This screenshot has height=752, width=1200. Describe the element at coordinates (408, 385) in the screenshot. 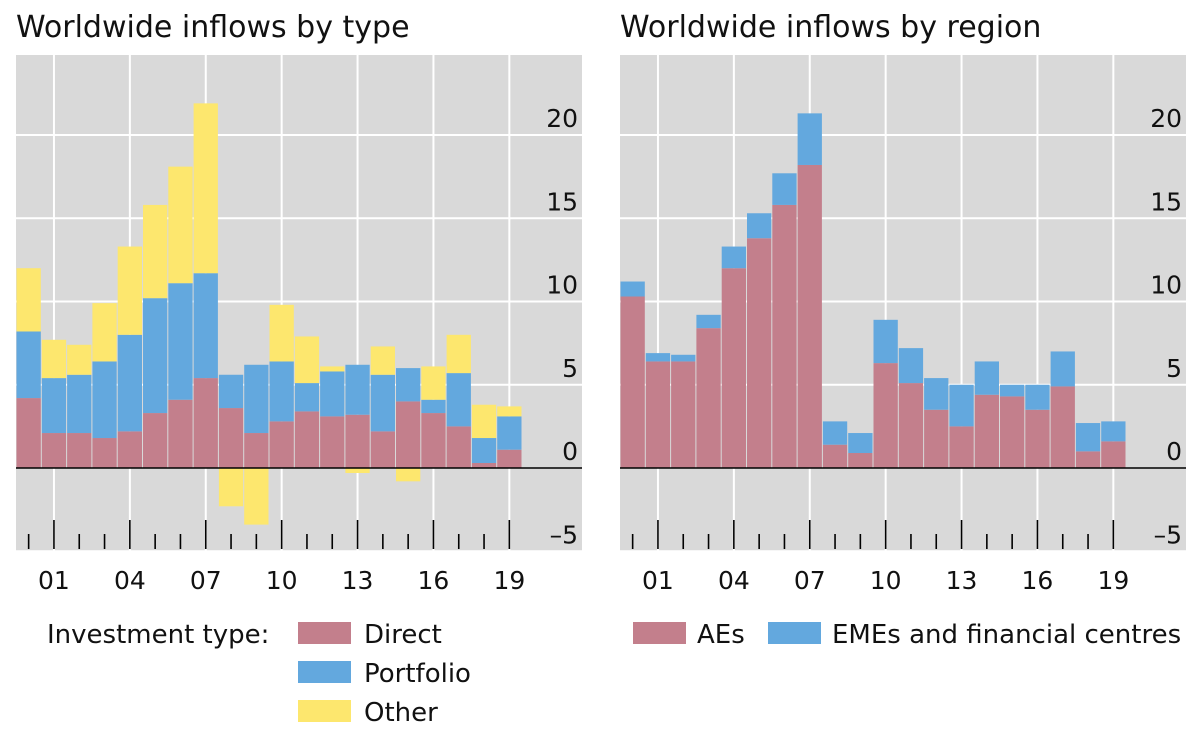

I see `bar-portfolio-2015` at that location.